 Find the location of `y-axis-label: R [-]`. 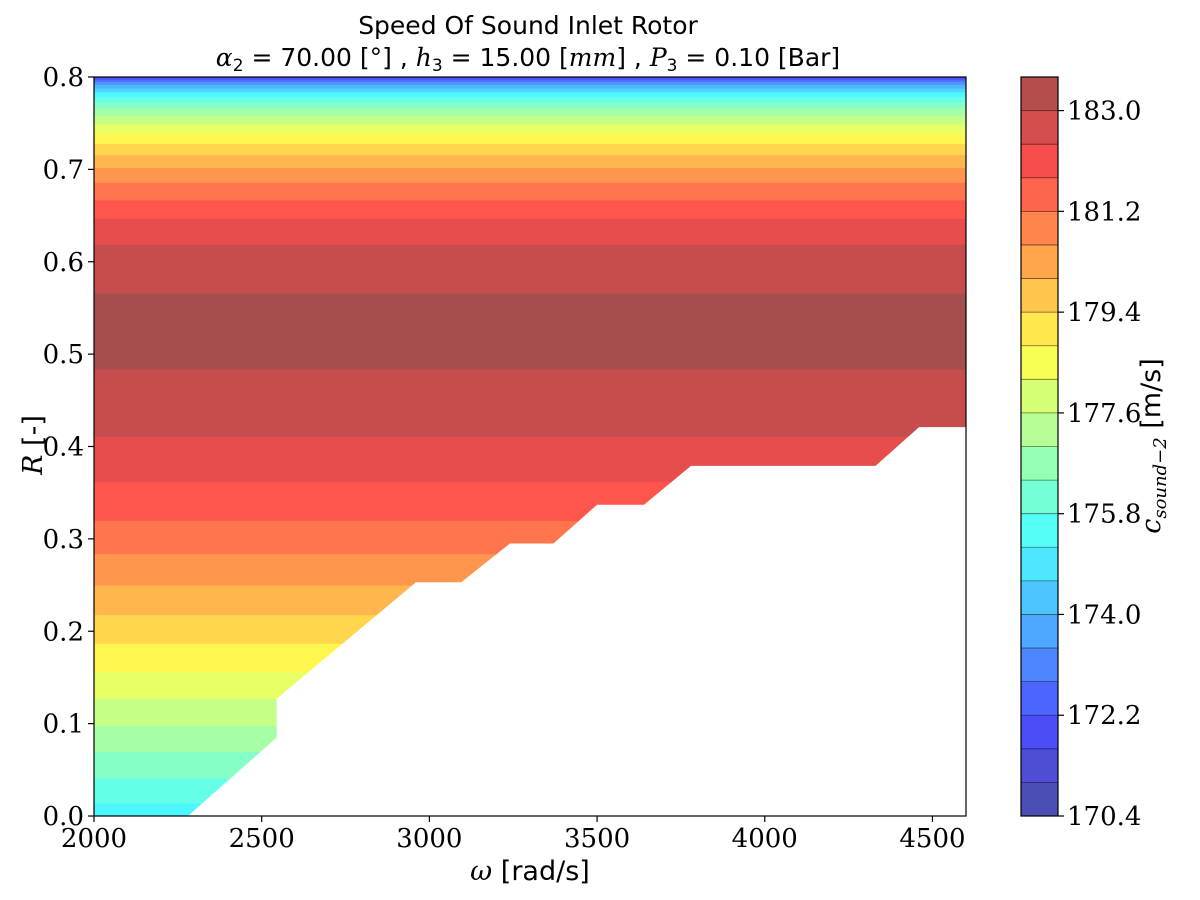

y-axis-label: R [-] is located at coordinates (33, 445).